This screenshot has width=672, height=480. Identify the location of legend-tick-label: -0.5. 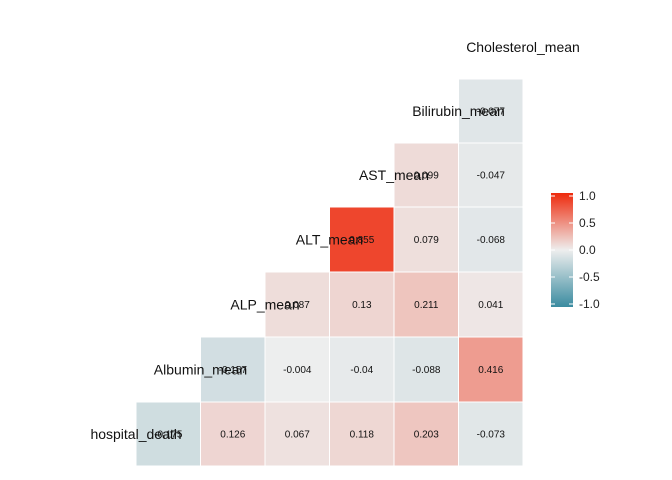
(589, 277).